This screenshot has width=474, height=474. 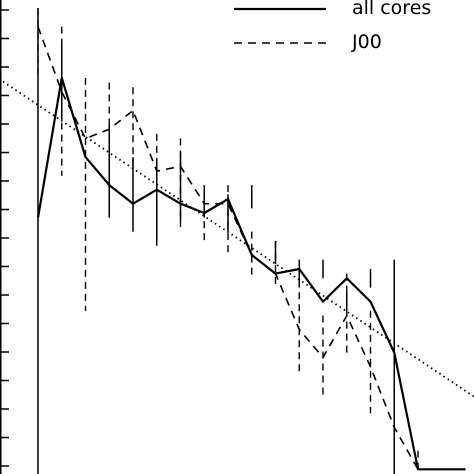 I want to click on y-axis-ticks, so click(x=4, y=238).